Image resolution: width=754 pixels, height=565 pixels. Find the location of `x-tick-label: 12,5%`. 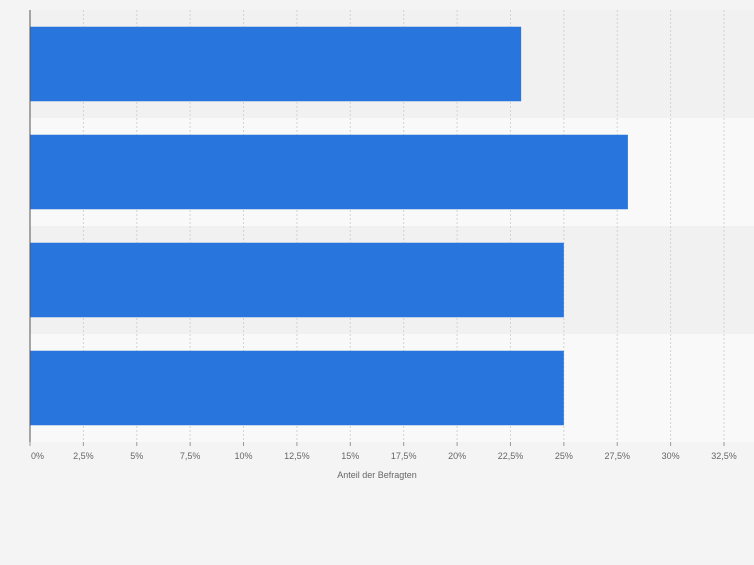

x-tick-label: 12,5% is located at coordinates (297, 456).